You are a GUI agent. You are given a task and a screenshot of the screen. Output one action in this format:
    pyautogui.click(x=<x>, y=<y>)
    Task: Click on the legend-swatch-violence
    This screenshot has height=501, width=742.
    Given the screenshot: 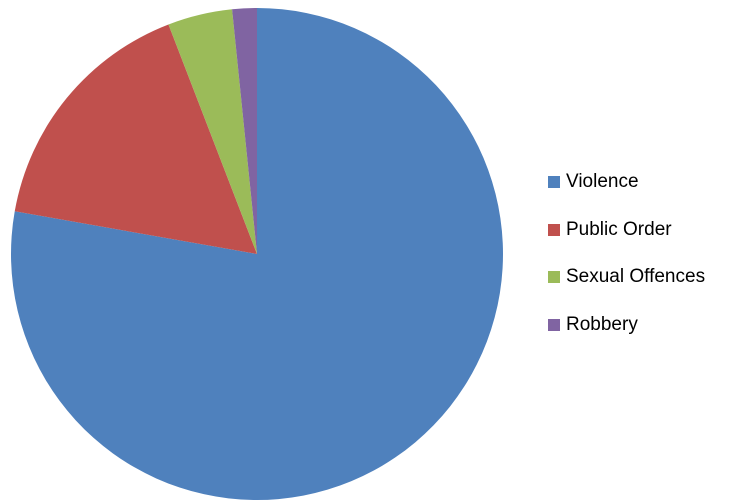 What is the action you would take?
    pyautogui.click(x=554, y=182)
    